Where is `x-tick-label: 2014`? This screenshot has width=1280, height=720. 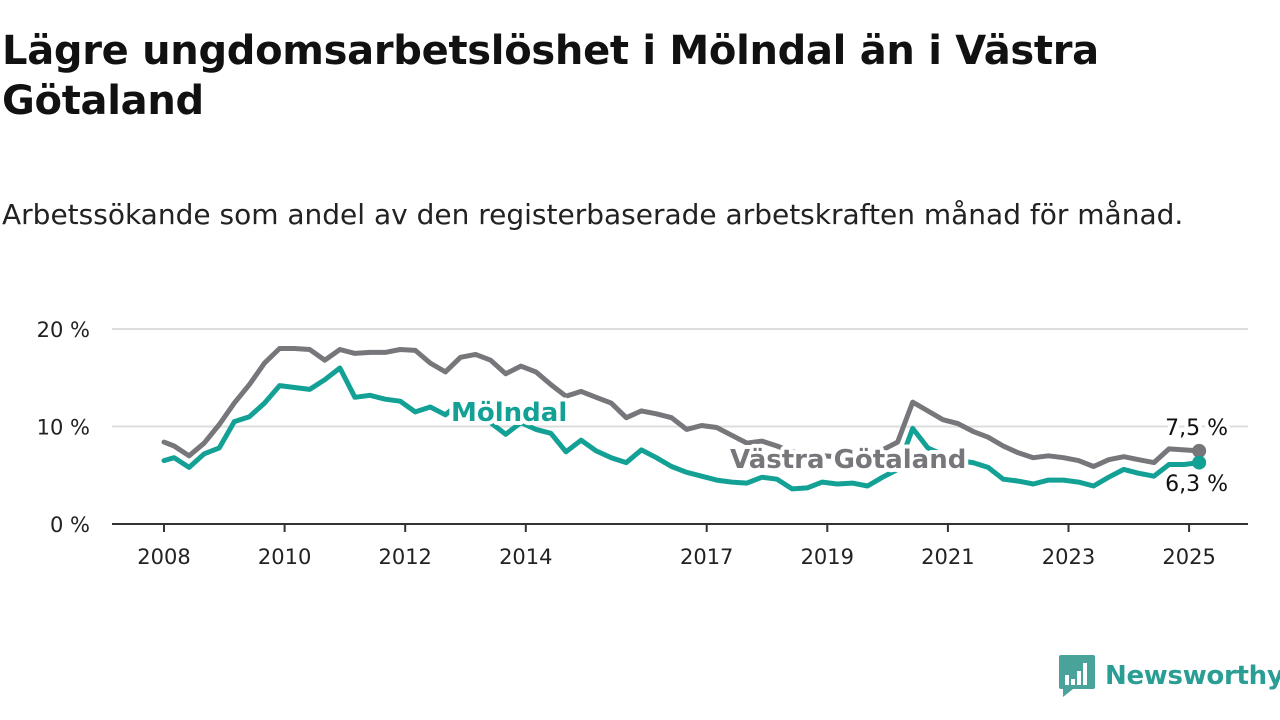
x-tick-label: 2014 is located at coordinates (525, 557).